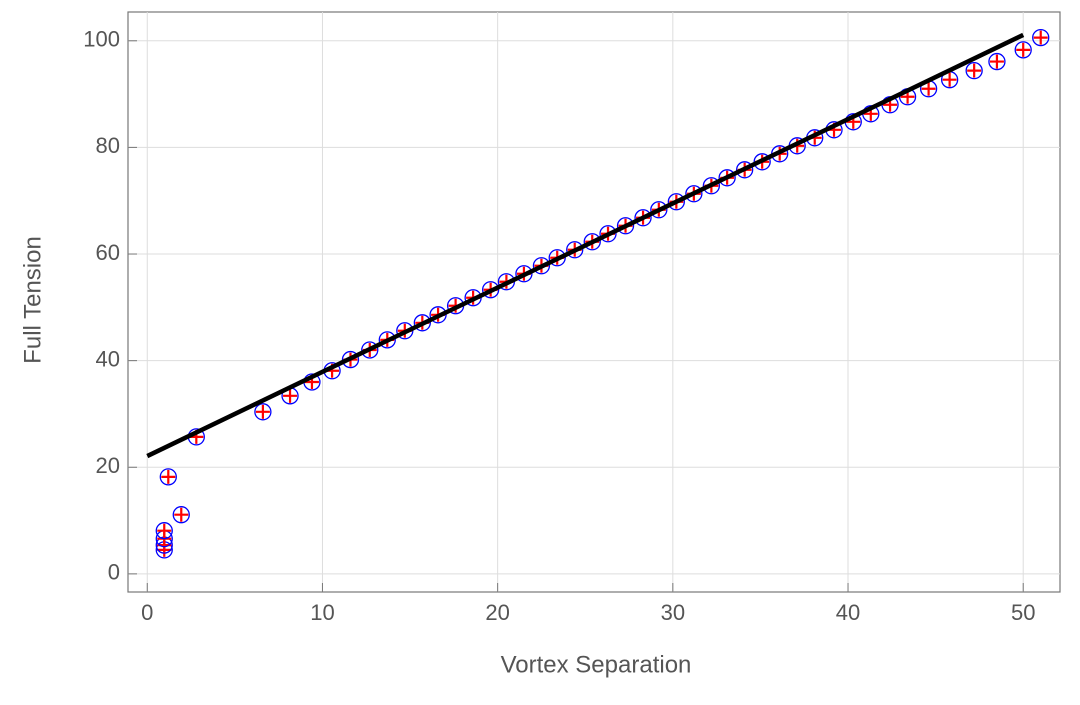  What do you see at coordinates (101, 39) in the screenshot?
I see `y-tick-label: 100` at bounding box center [101, 39].